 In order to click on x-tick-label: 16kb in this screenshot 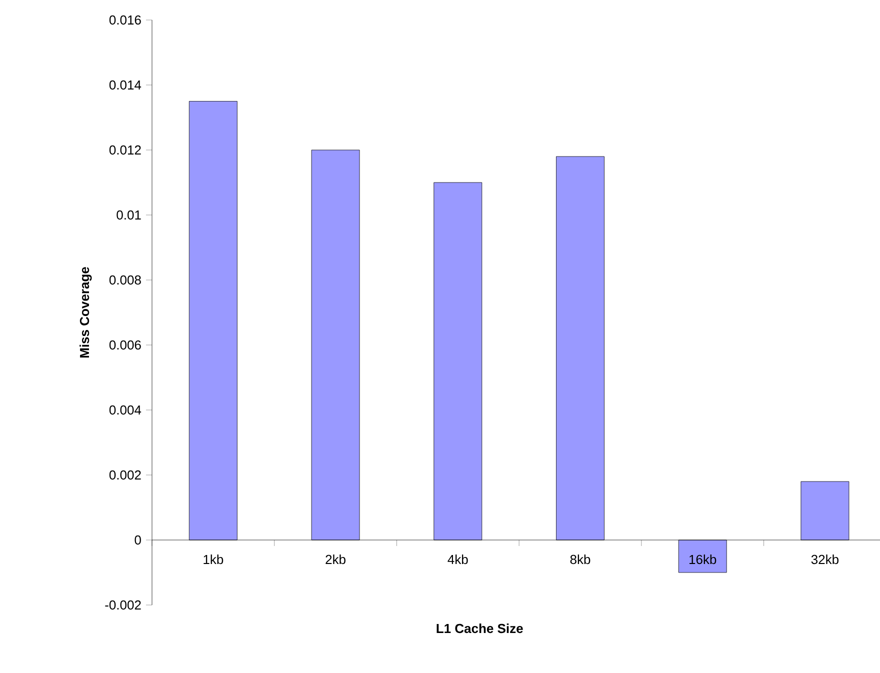, I will do `click(702, 559)`.